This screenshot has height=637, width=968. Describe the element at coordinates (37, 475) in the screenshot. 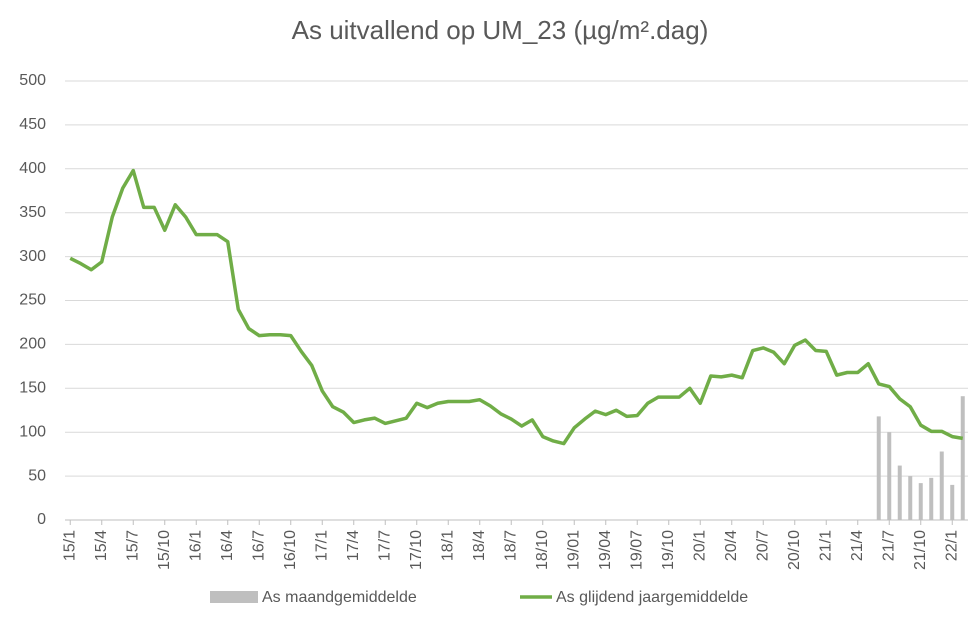

I see `y-tick-label: 50` at that location.